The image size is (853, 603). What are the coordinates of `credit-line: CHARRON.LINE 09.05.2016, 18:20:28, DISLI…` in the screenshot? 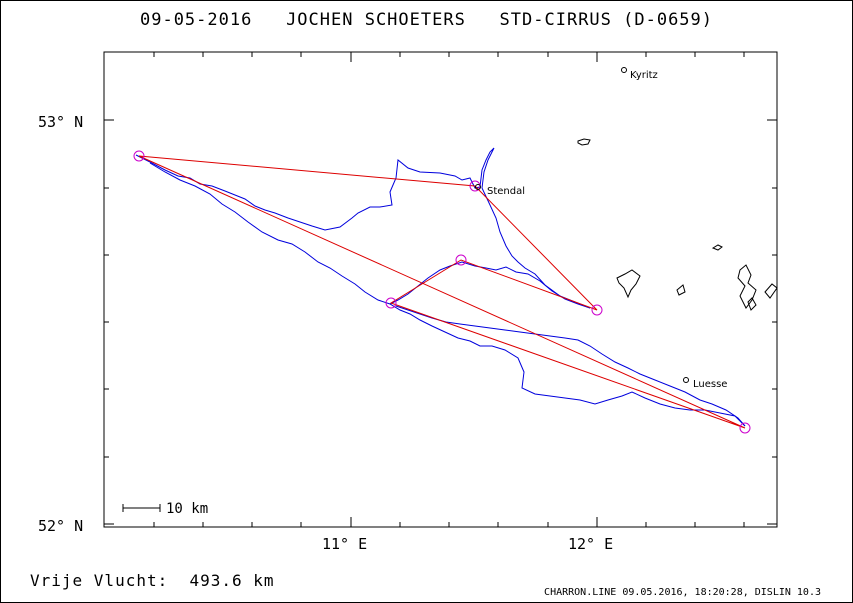 It's located at (682, 592).